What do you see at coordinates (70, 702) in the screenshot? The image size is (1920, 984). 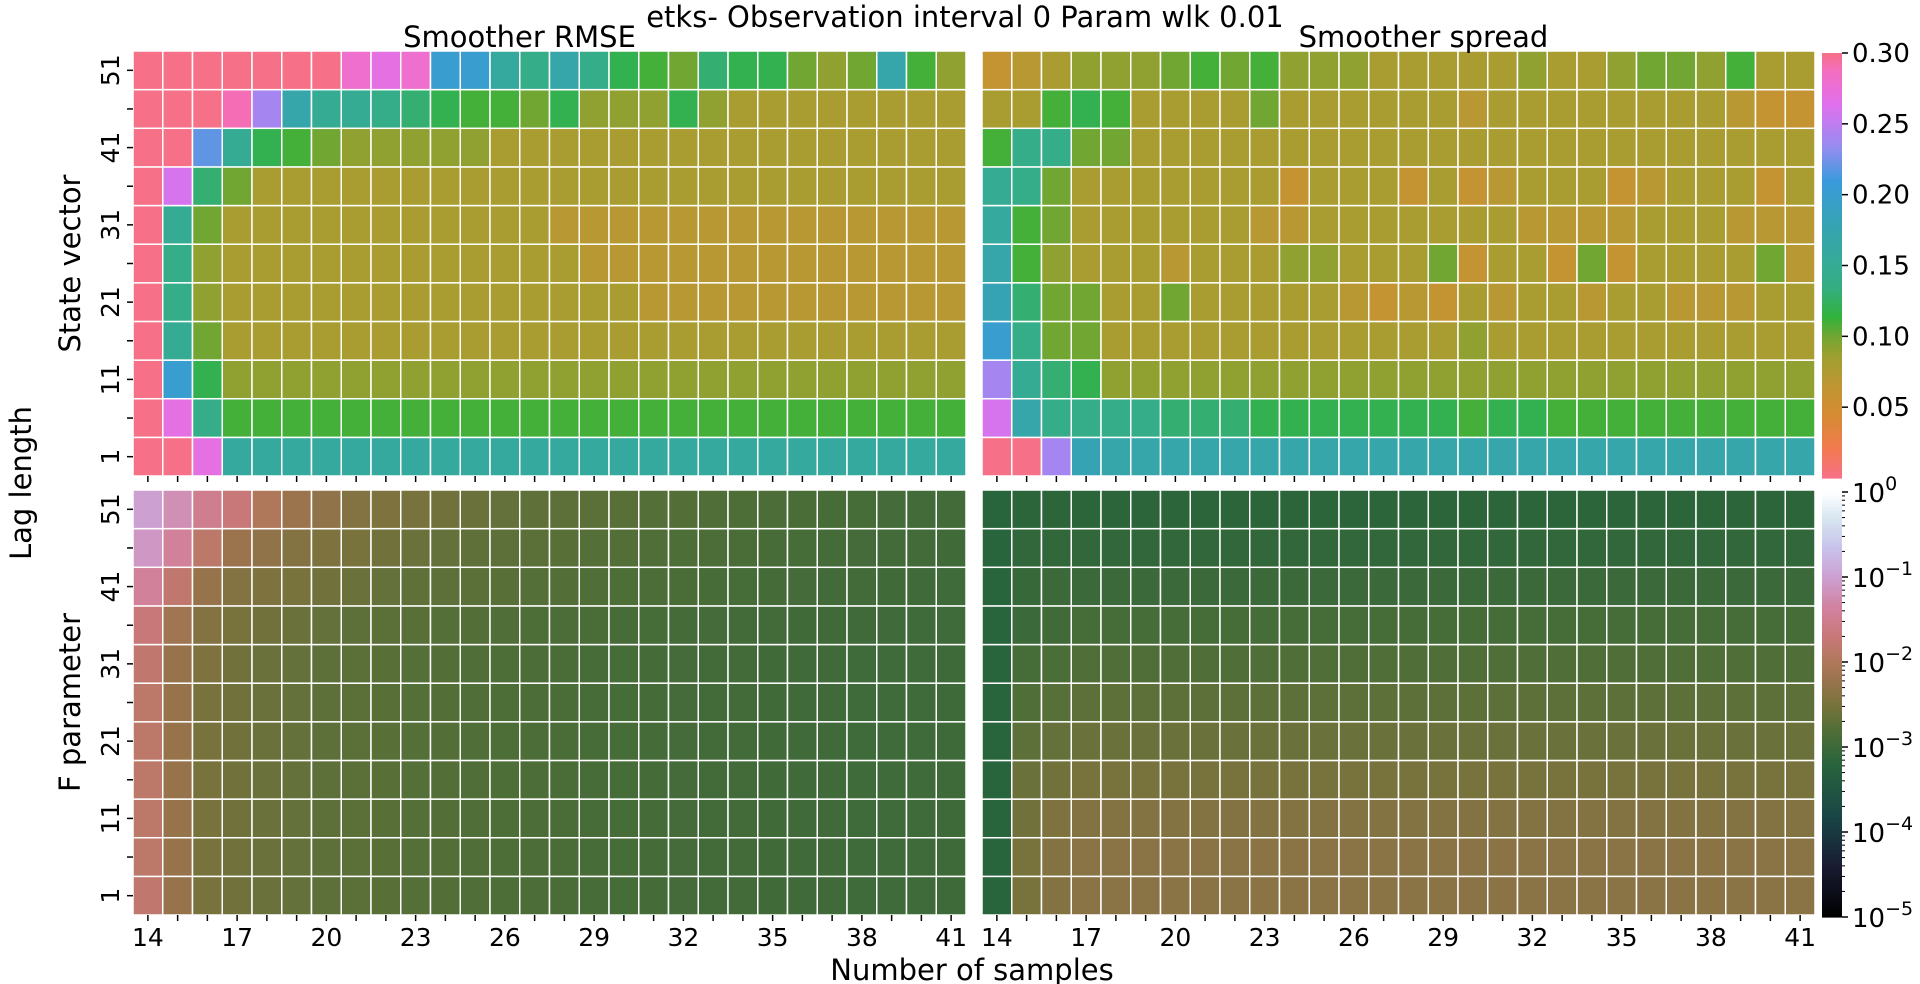 I see `panel-y-label: F parameter` at bounding box center [70, 702].